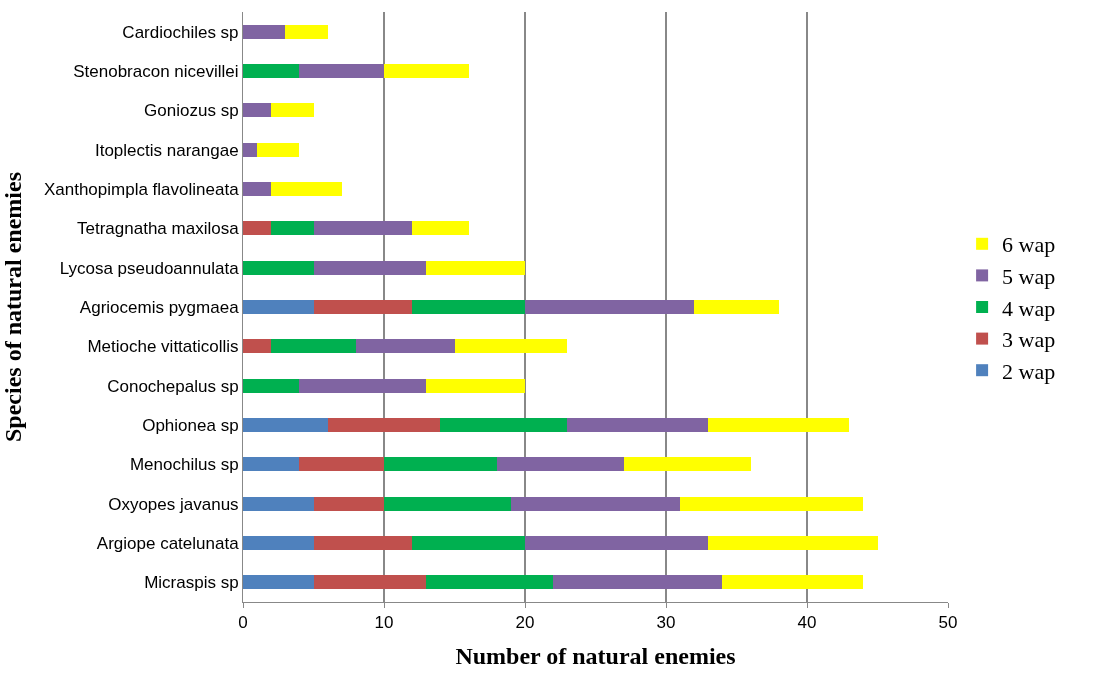 The height and width of the screenshot is (677, 1098). I want to click on y-tick-label: Conochepalus sp, so click(173, 386).